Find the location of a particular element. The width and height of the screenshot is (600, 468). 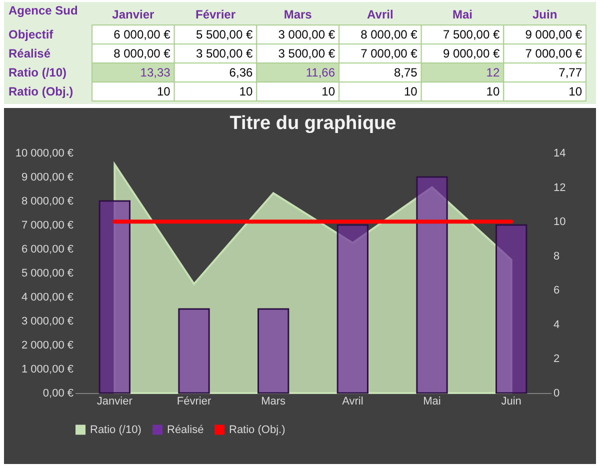

y-tick-label: 0,00 € is located at coordinates (58, 394).